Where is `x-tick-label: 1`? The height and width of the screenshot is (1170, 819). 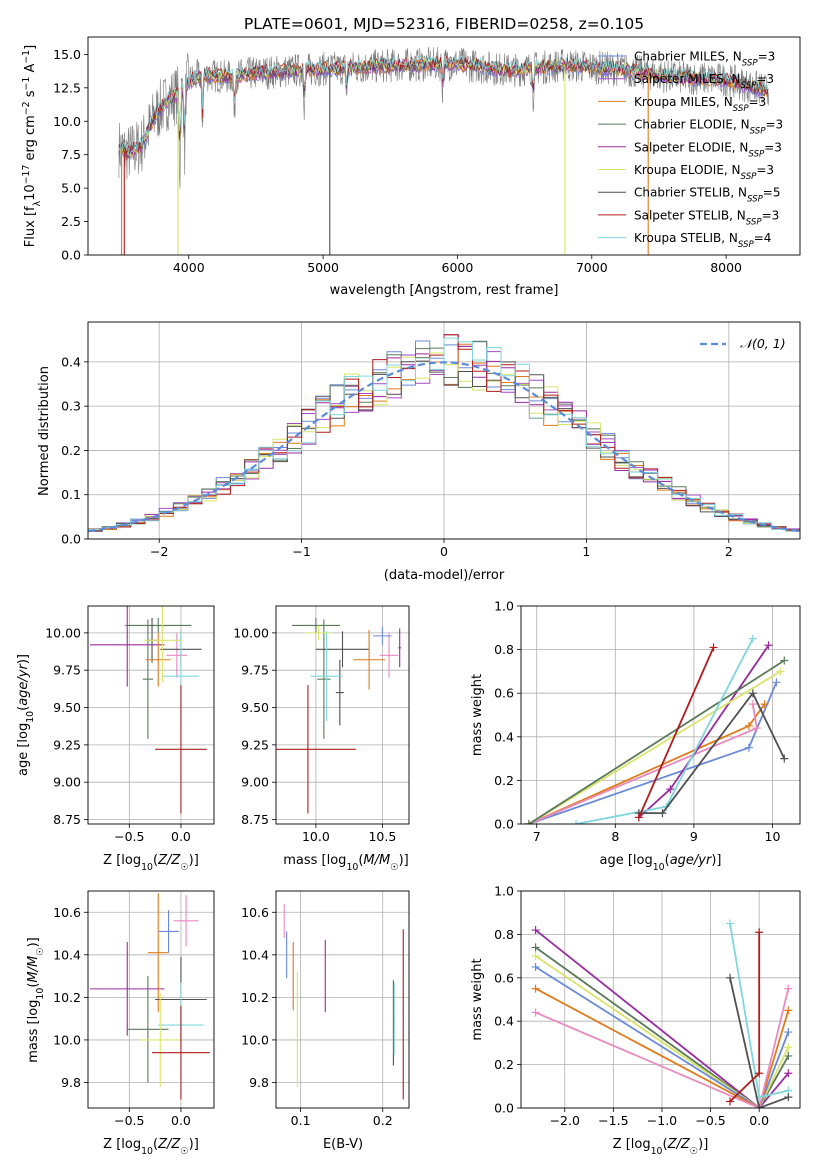 x-tick-label: 1 is located at coordinates (586, 551).